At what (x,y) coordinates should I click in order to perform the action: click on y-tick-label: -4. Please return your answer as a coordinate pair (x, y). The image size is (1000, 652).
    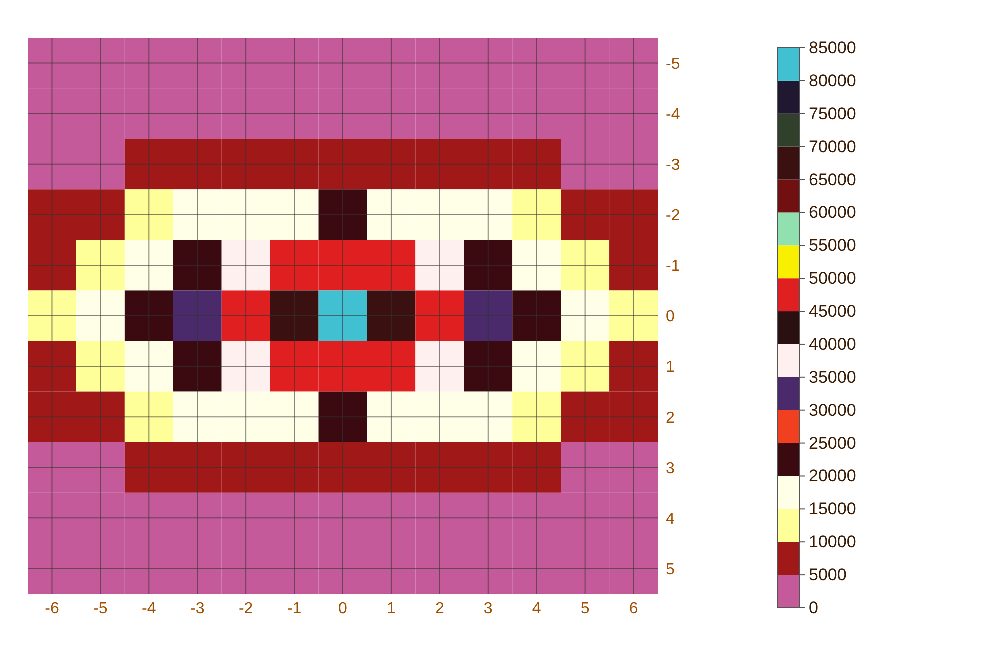
    Looking at the image, I should click on (673, 115).